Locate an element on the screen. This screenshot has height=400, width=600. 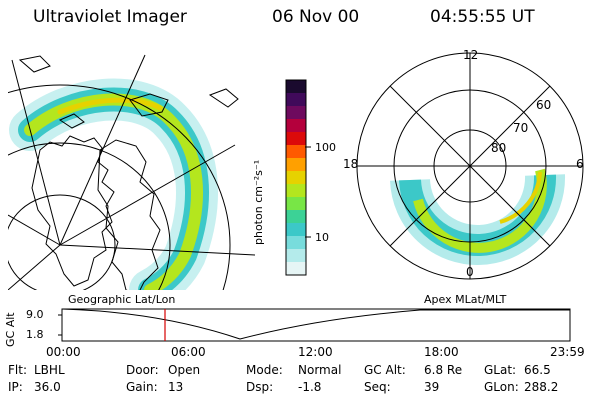
time-tick-1200: 12:00 is located at coordinates (315, 352).